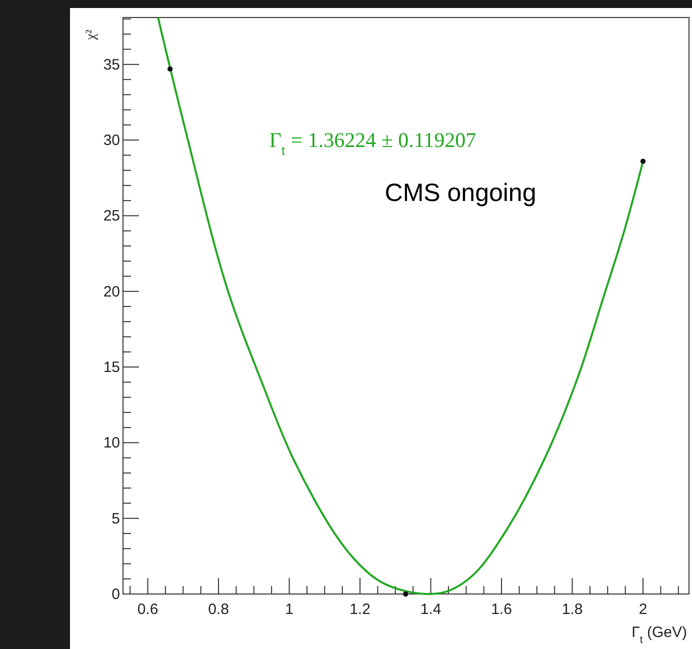  Describe the element at coordinates (111, 443) in the screenshot. I see `y-tick-label: 10` at that location.